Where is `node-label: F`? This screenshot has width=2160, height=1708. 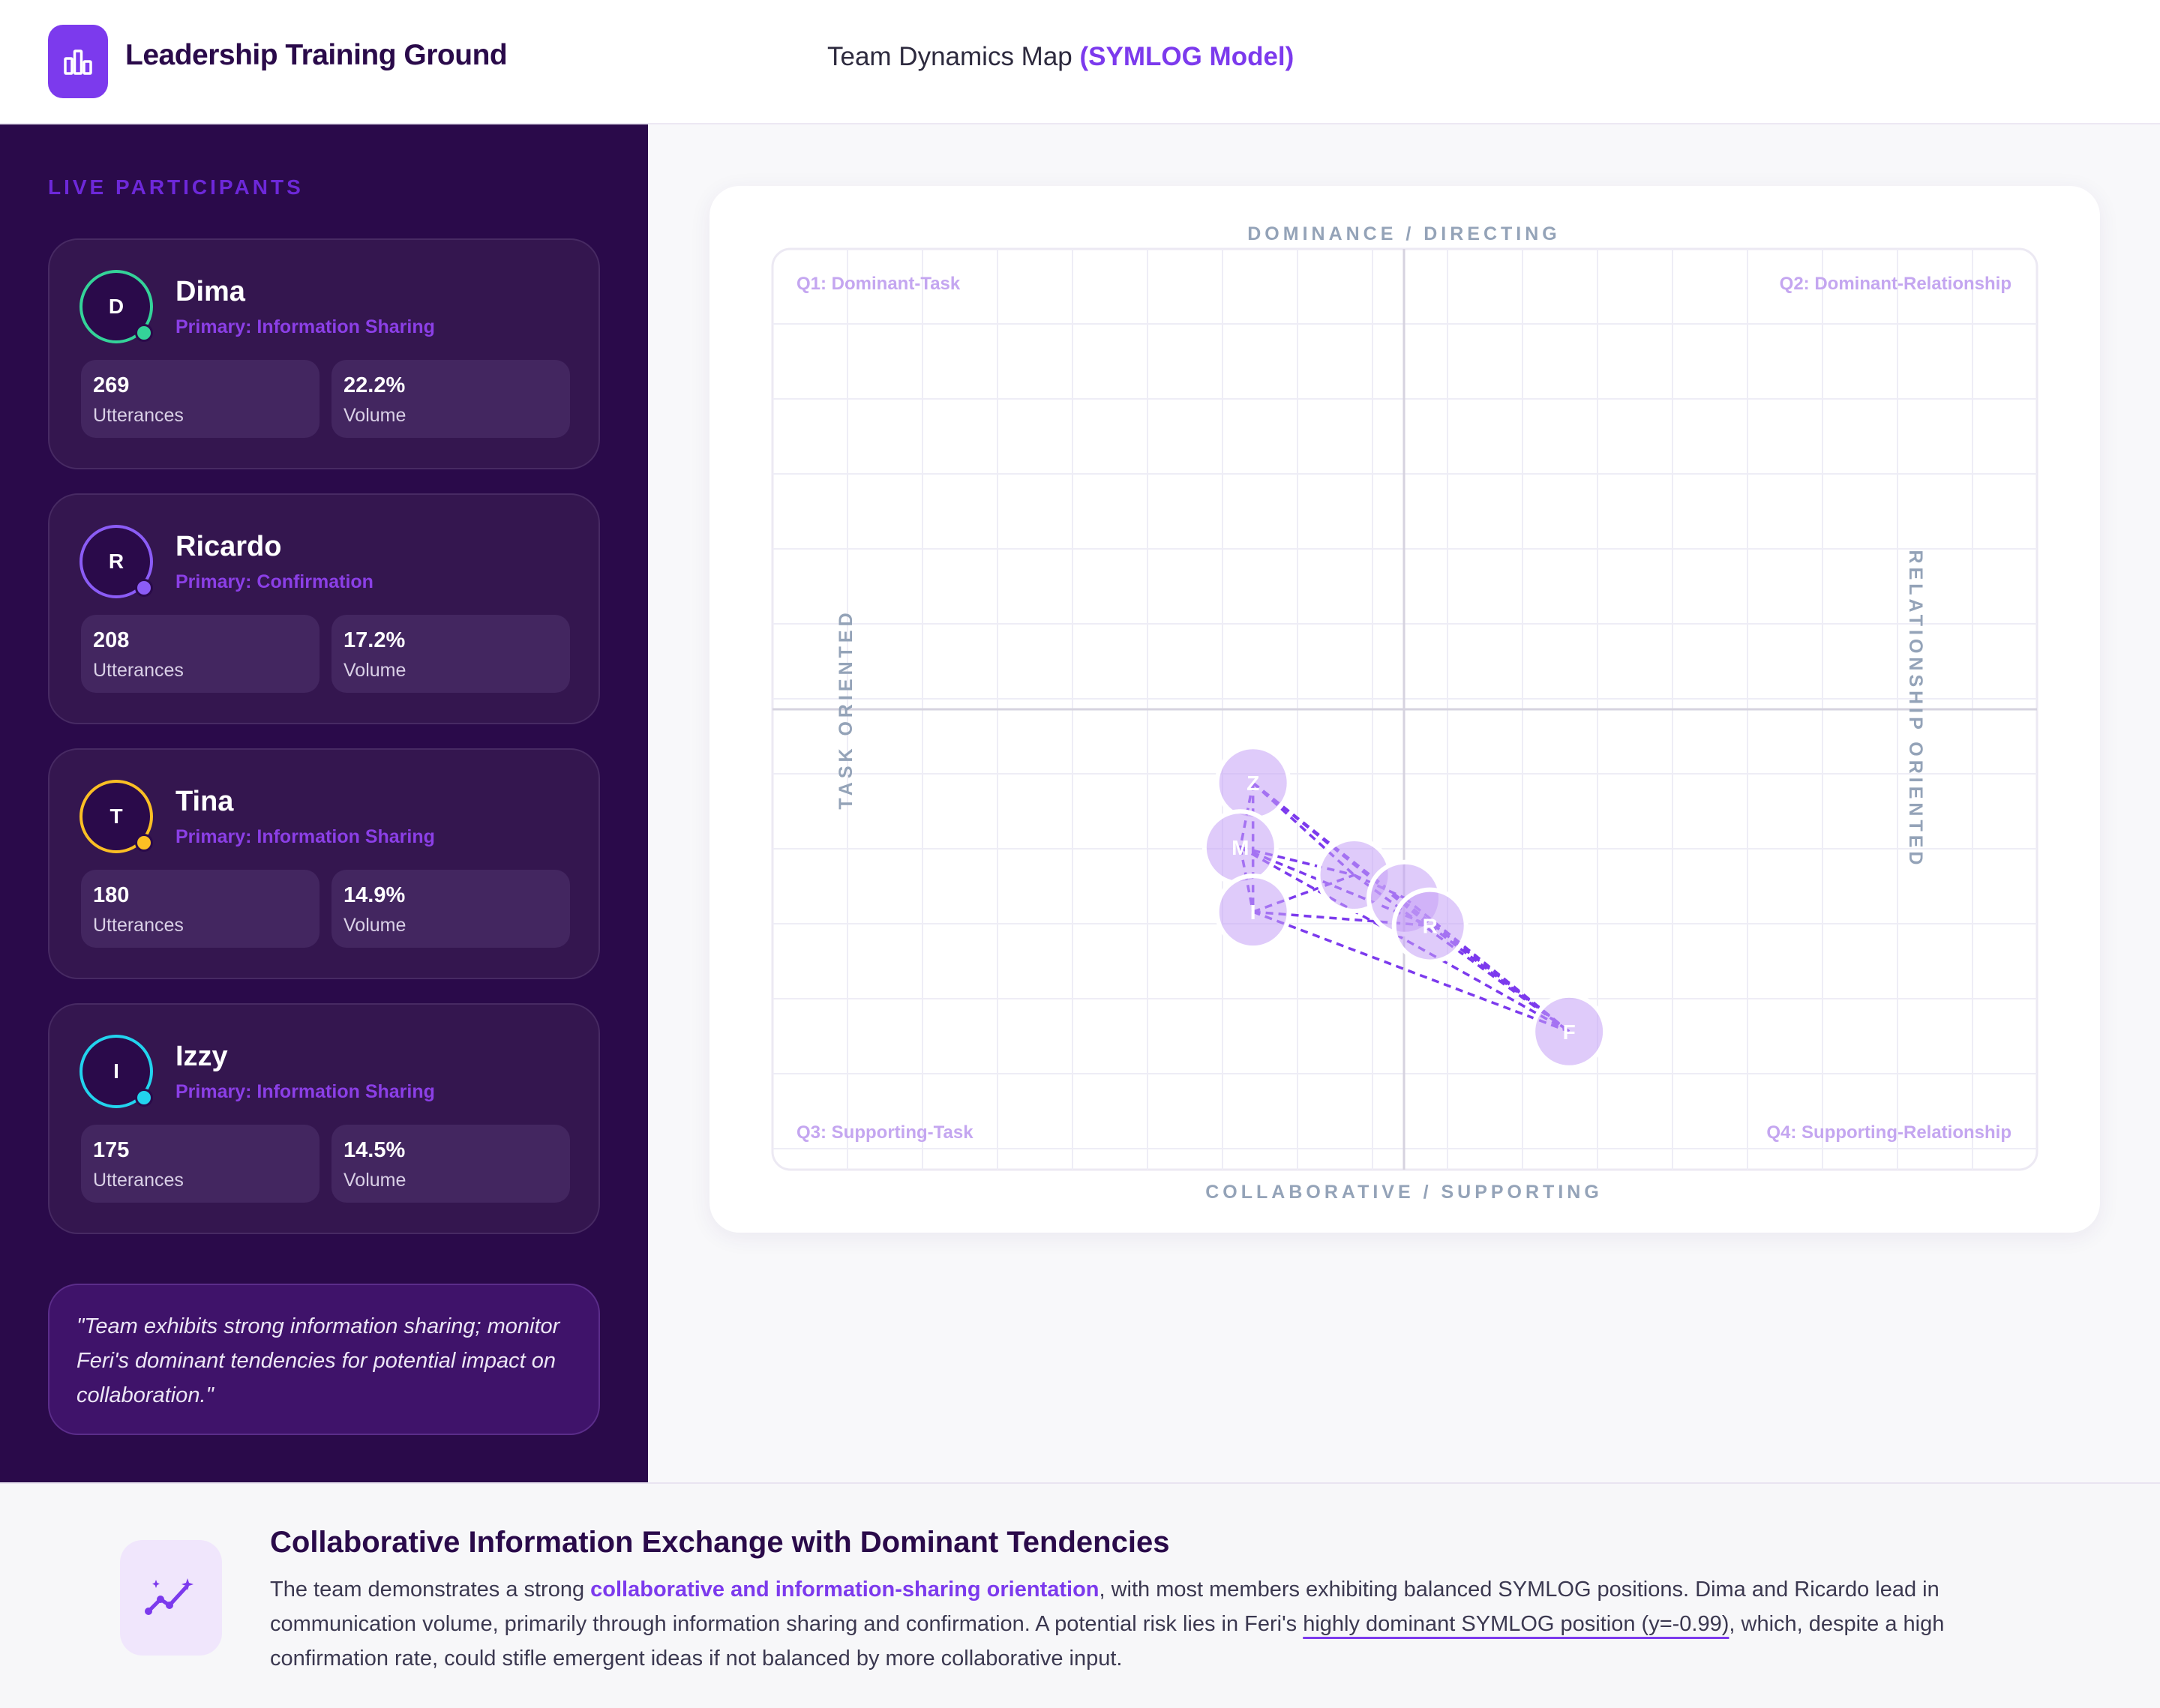 node-label: F is located at coordinates (1569, 1032).